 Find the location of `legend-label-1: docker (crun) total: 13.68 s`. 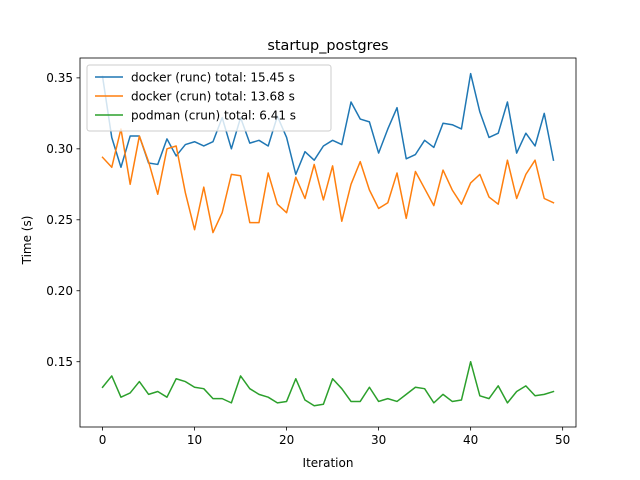

legend-label-1: docker (crun) total: 13.68 s is located at coordinates (213, 96).